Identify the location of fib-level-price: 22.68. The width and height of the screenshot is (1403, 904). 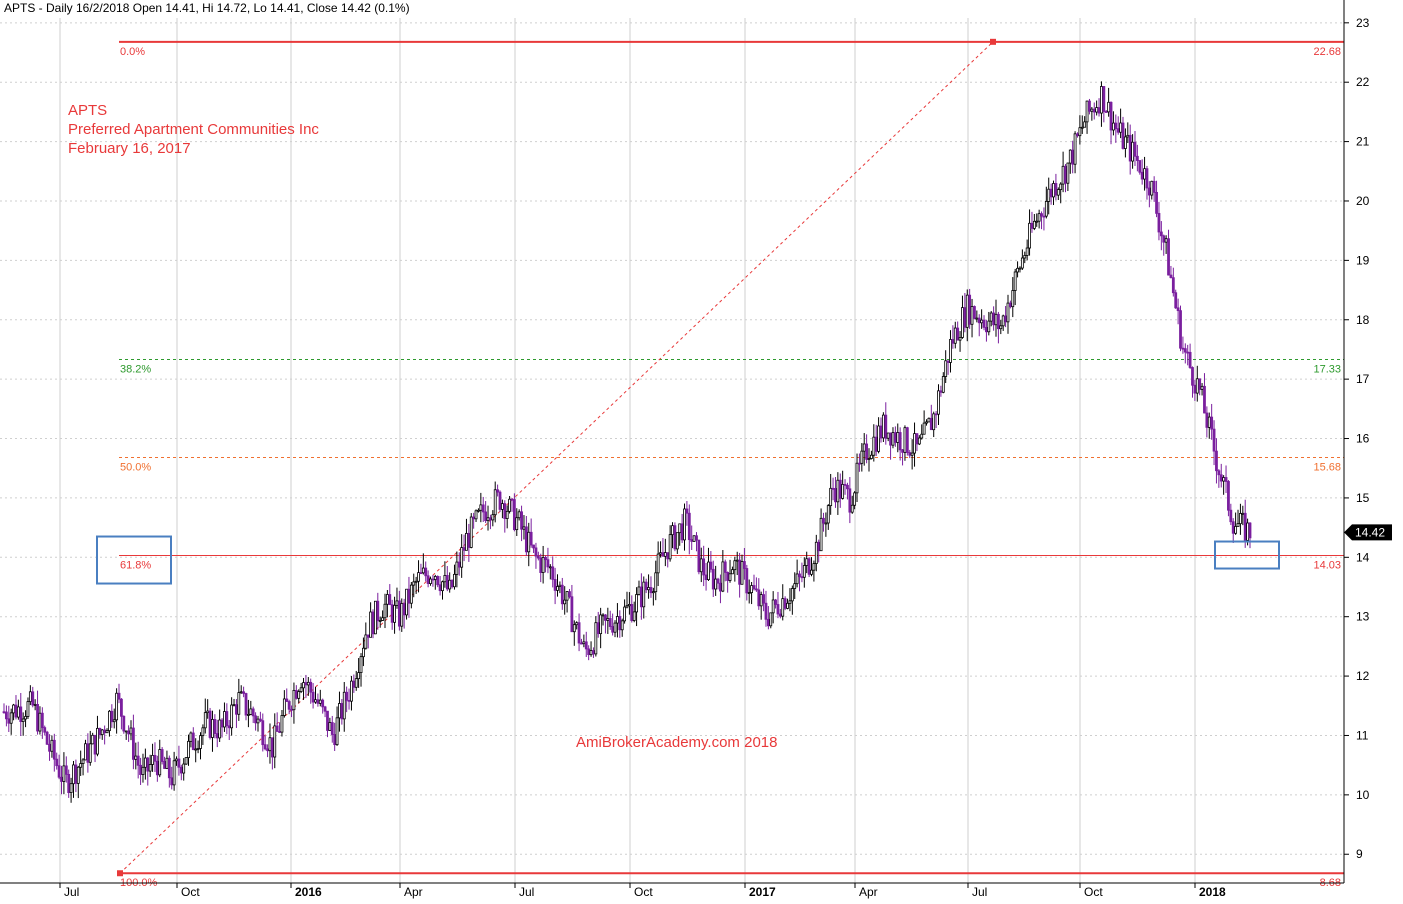
(1327, 52).